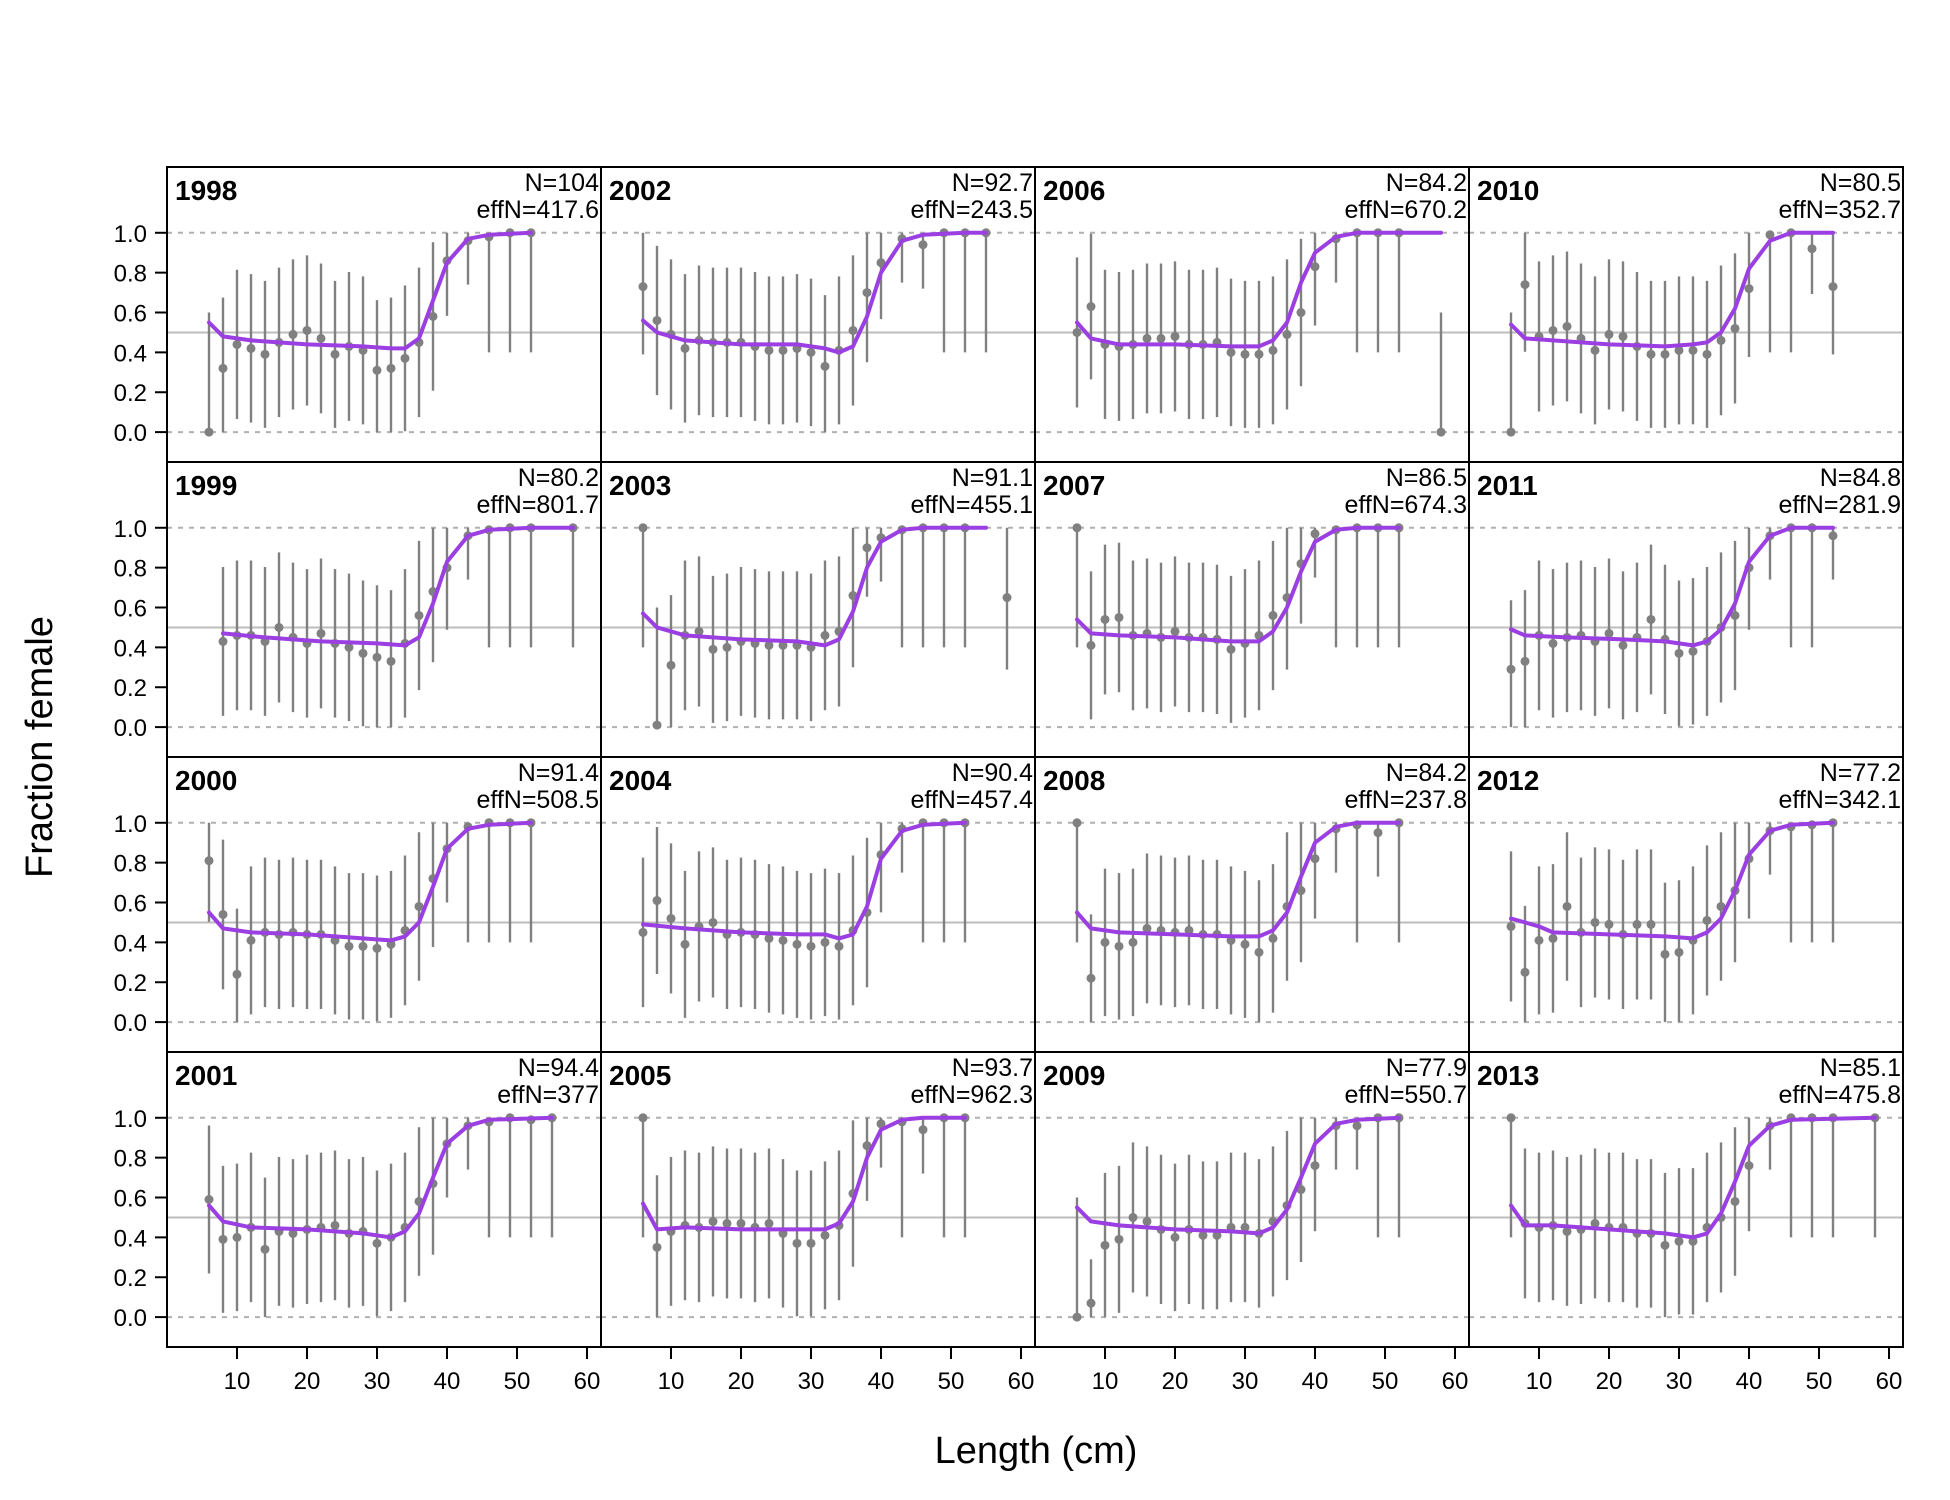  What do you see at coordinates (548, 1095) in the screenshot?
I see `panel-effn-label: effN=377` at bounding box center [548, 1095].